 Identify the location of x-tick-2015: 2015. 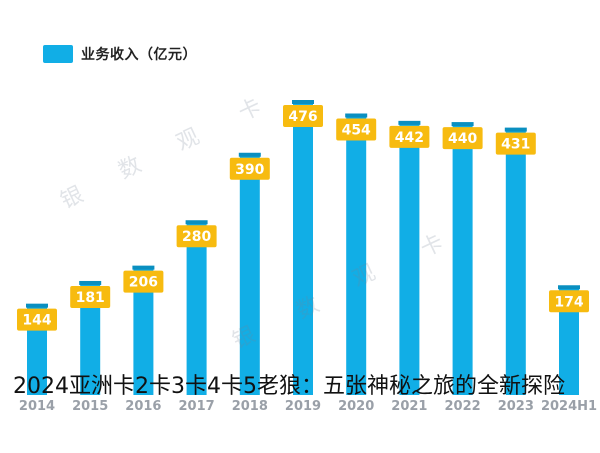
(90, 406).